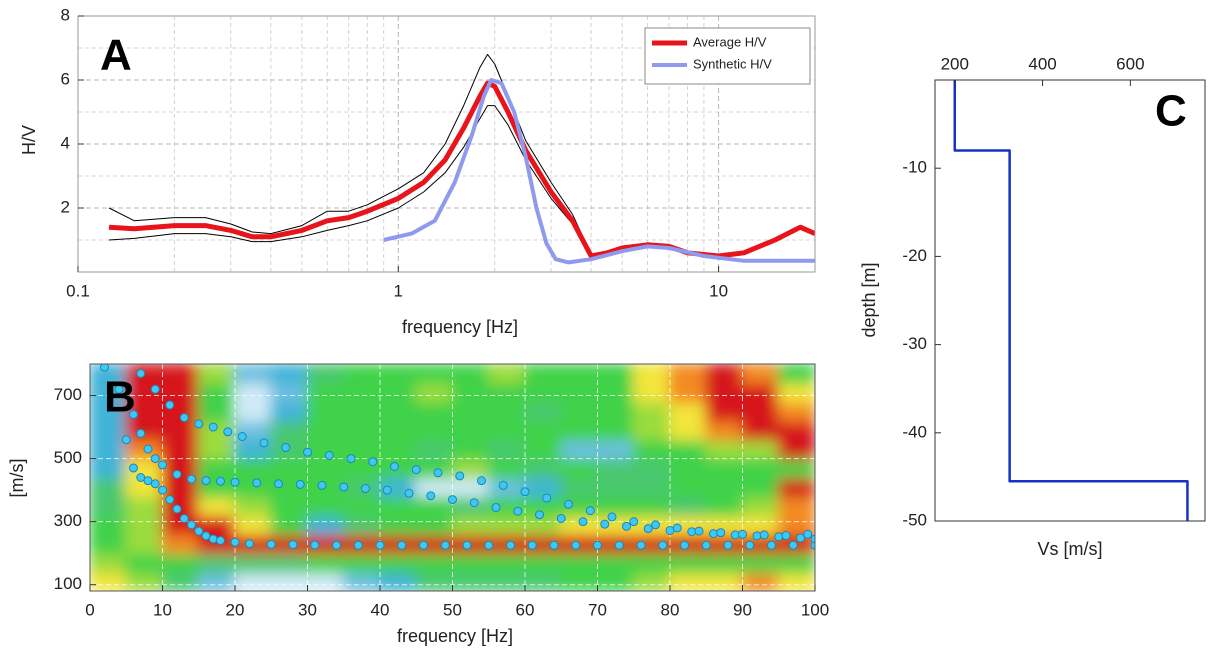  Describe the element at coordinates (460, 327) in the screenshot. I see `x-axis-label: frequency [Hz]` at that location.